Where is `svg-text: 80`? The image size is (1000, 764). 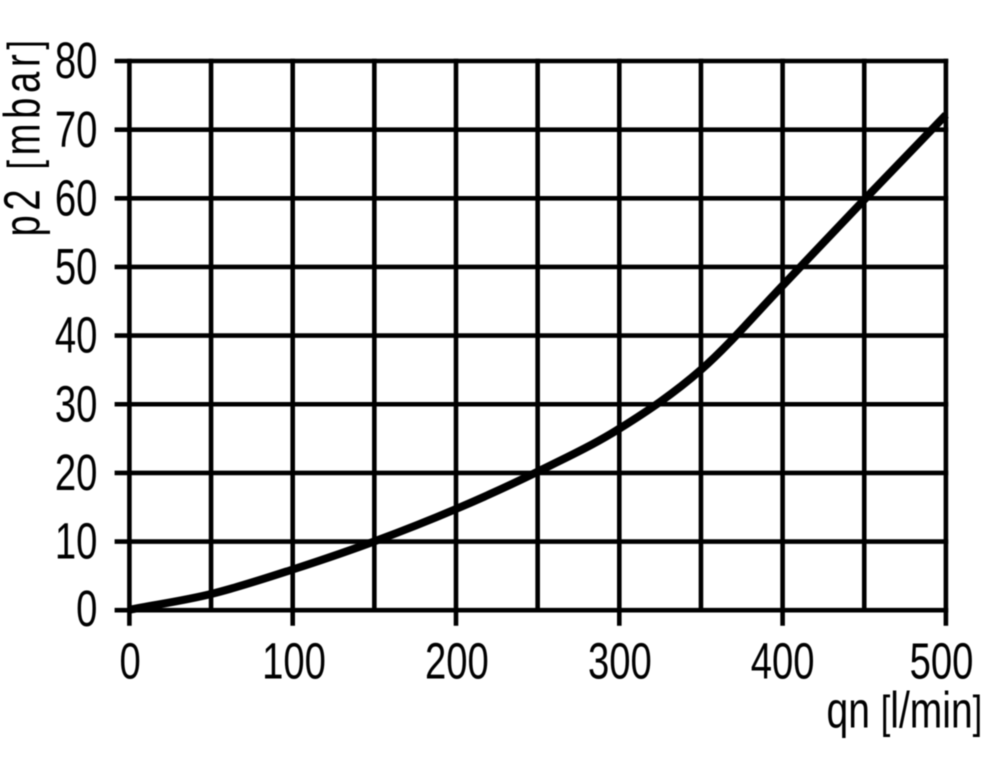
svg-text: 80 is located at coordinates (76, 61).